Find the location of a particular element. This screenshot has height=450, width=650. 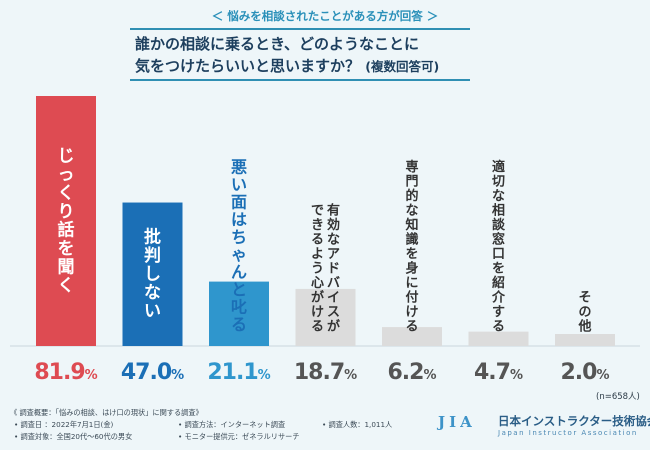

category-label-3: 悪い面はちゃんと叱る is located at coordinates (239, 246).